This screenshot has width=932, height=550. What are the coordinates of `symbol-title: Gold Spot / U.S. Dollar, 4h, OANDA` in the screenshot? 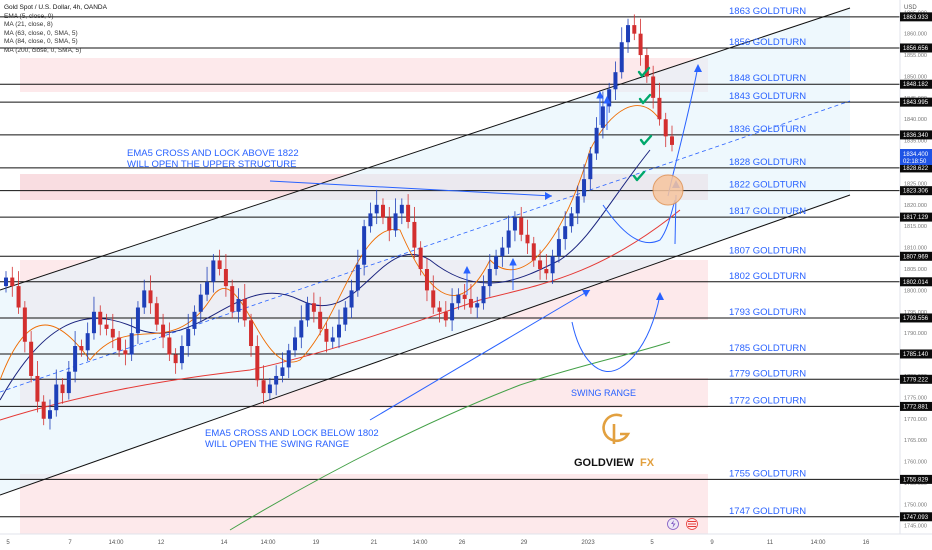 It's located at (55, 7).